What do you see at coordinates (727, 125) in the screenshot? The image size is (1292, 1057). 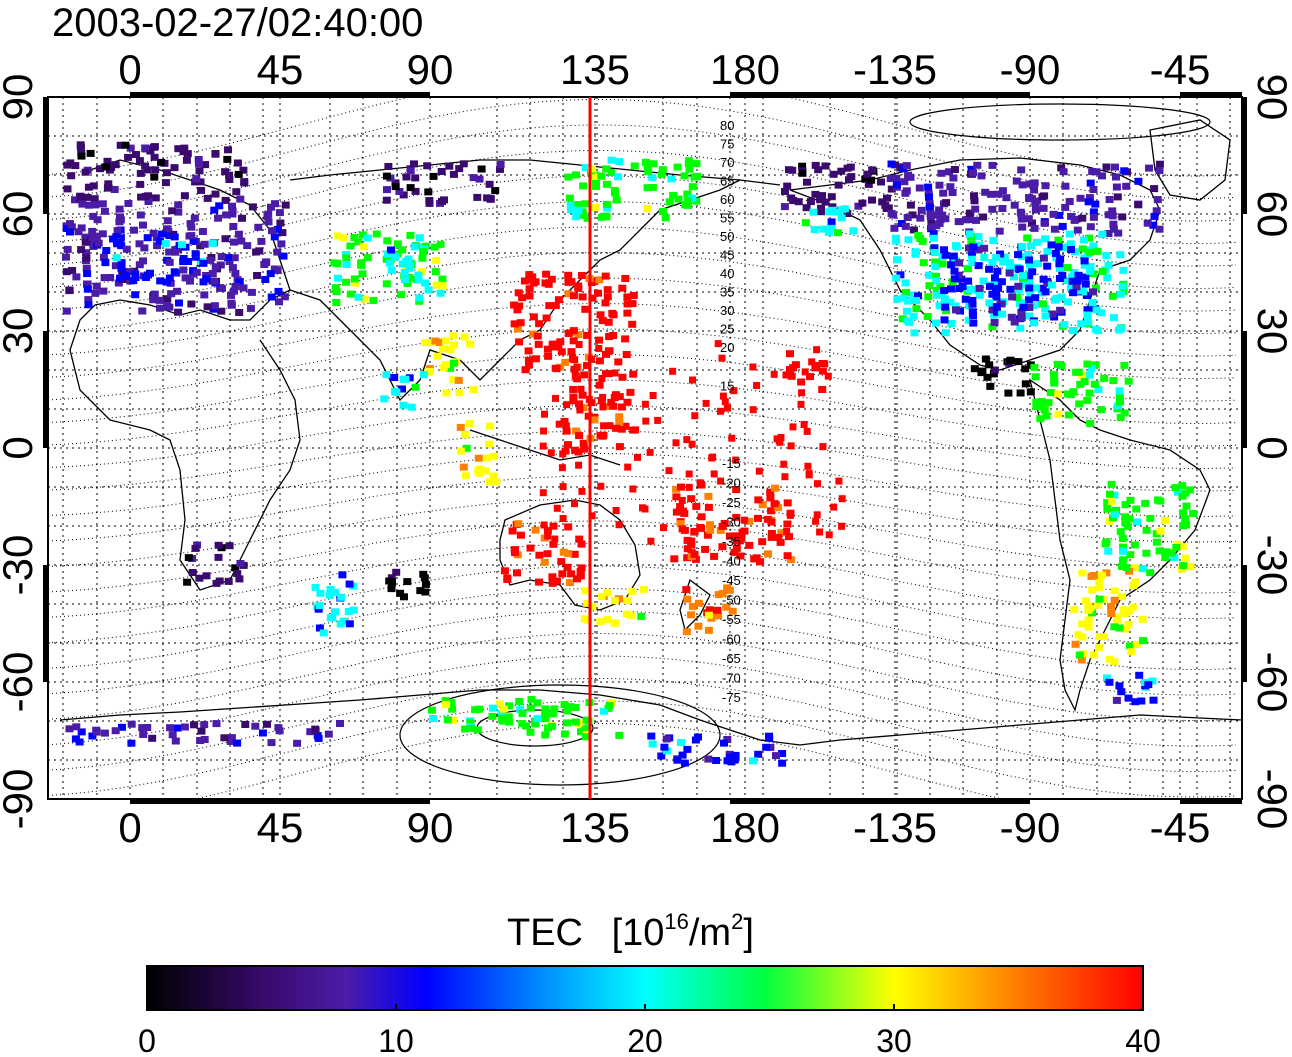 I see `contour-label-north: 80` at bounding box center [727, 125].